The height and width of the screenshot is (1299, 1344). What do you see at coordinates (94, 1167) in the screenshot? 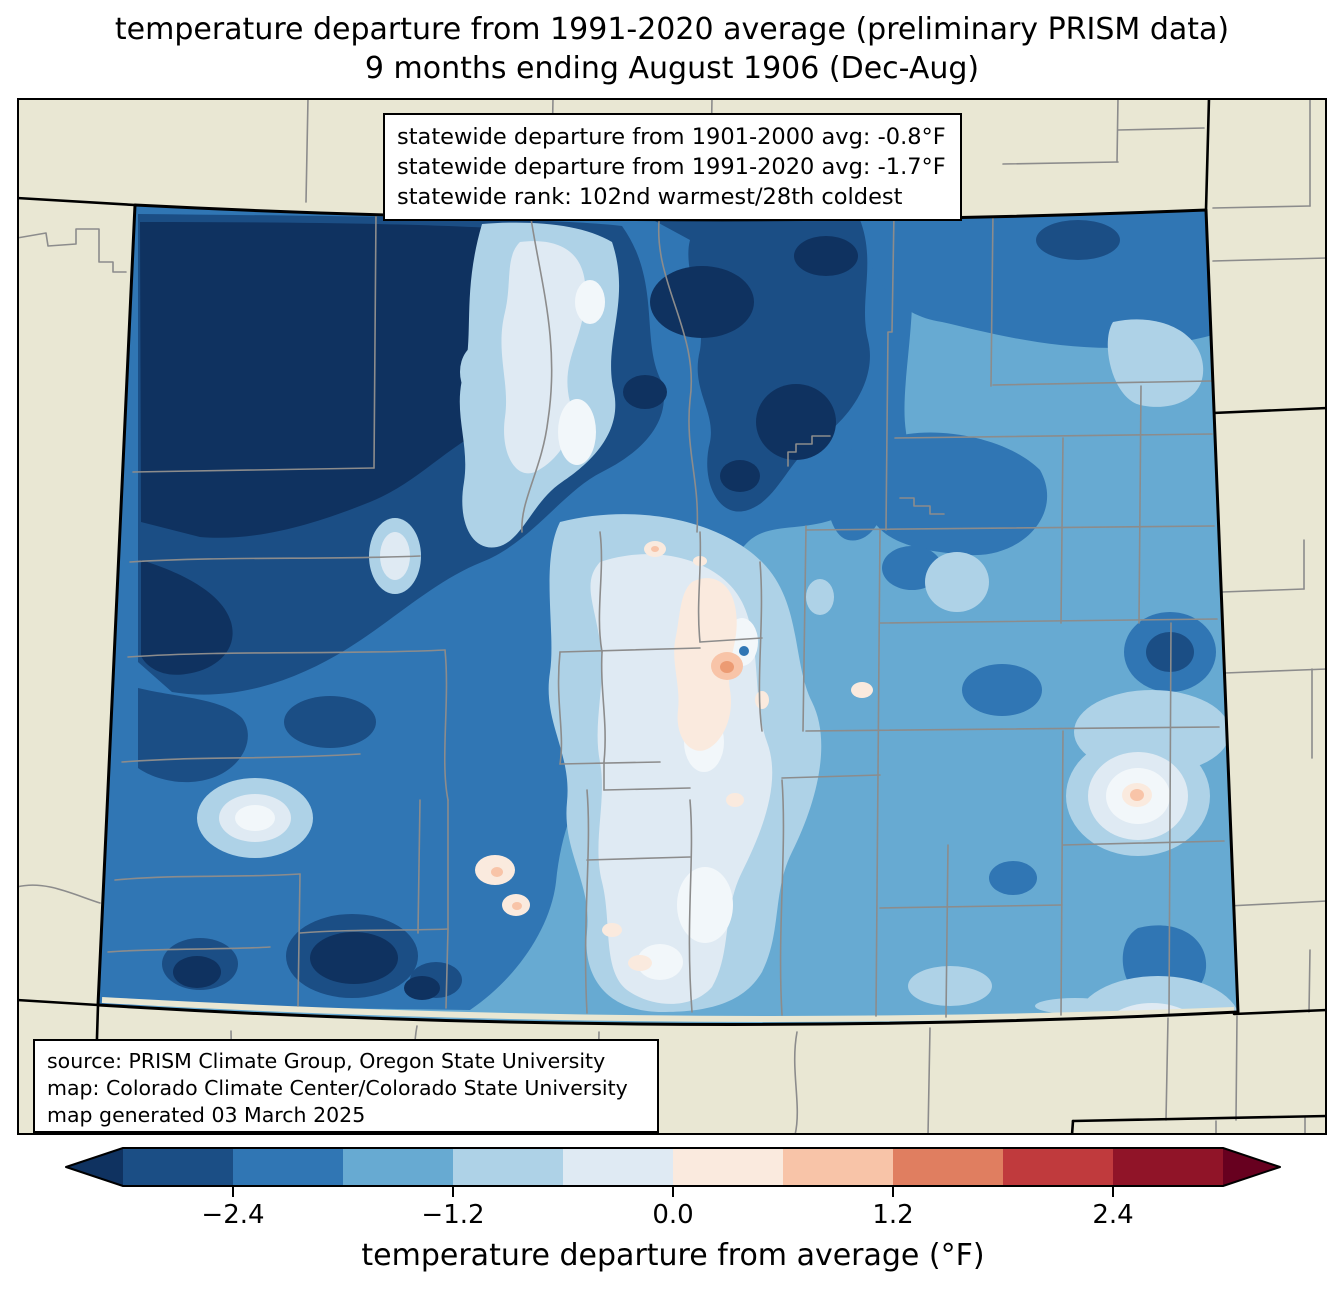
I see `colorbar-under-arrow` at bounding box center [94, 1167].